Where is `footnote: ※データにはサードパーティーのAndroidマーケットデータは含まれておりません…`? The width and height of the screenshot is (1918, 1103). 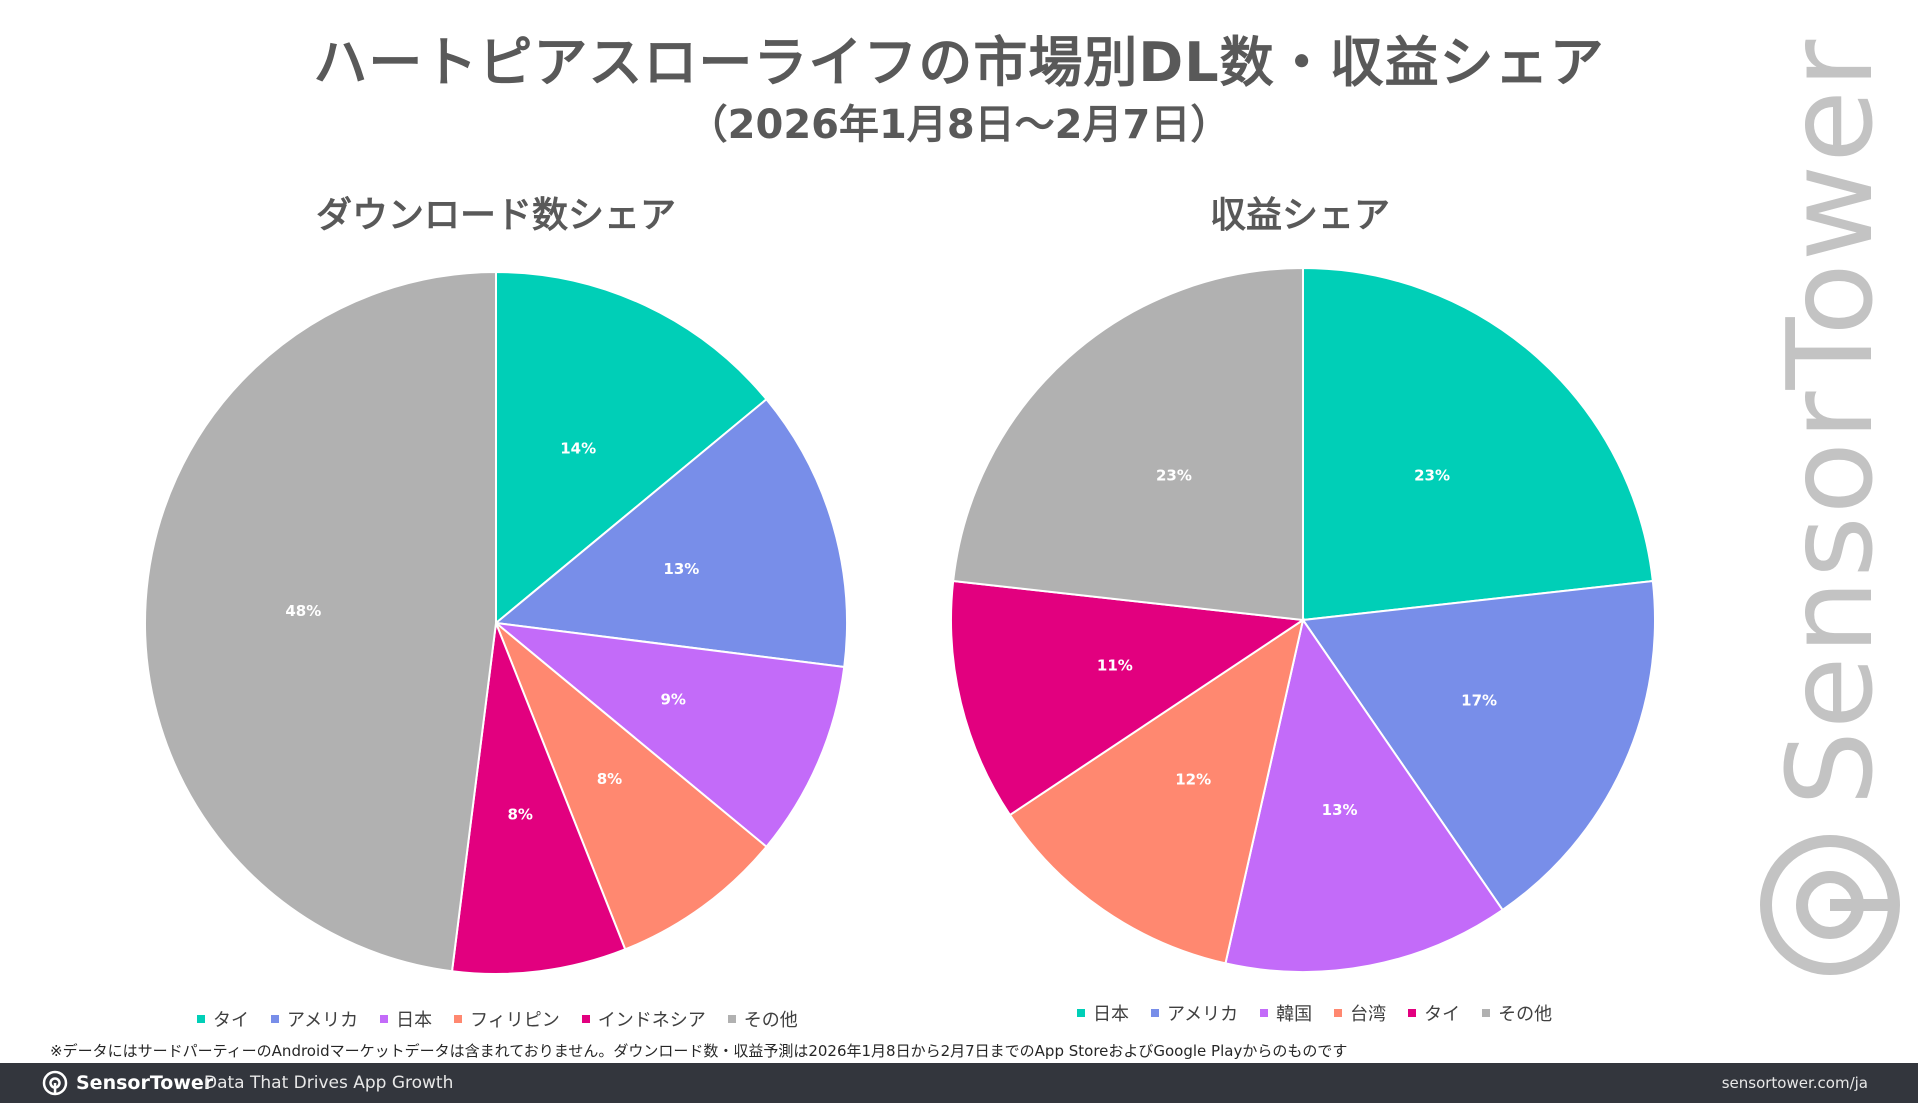 footnote: ※データにはサードパーティーのAndroidマーケットデータは含まれておりません… is located at coordinates (699, 1051).